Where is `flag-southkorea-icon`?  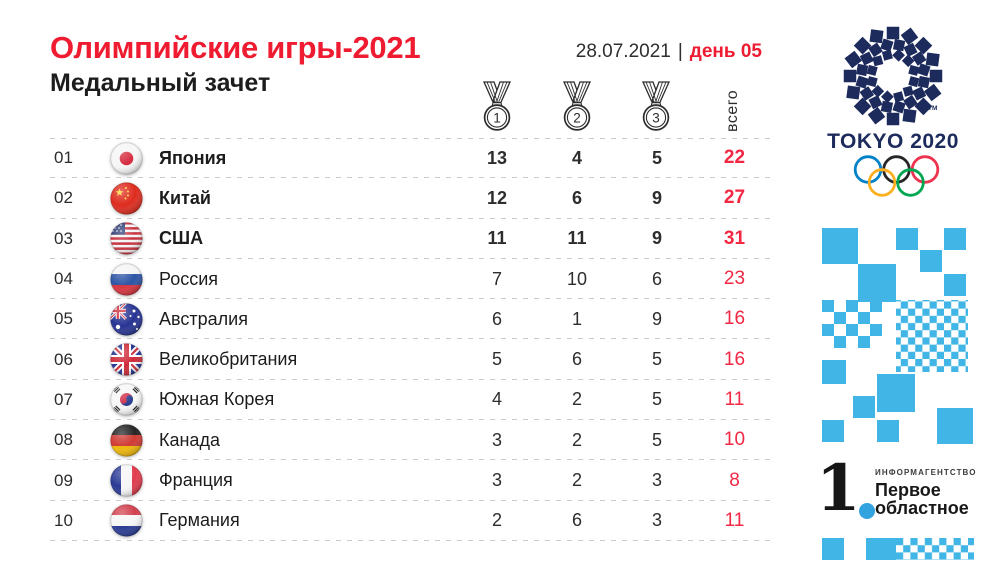 flag-southkorea-icon is located at coordinates (126, 400).